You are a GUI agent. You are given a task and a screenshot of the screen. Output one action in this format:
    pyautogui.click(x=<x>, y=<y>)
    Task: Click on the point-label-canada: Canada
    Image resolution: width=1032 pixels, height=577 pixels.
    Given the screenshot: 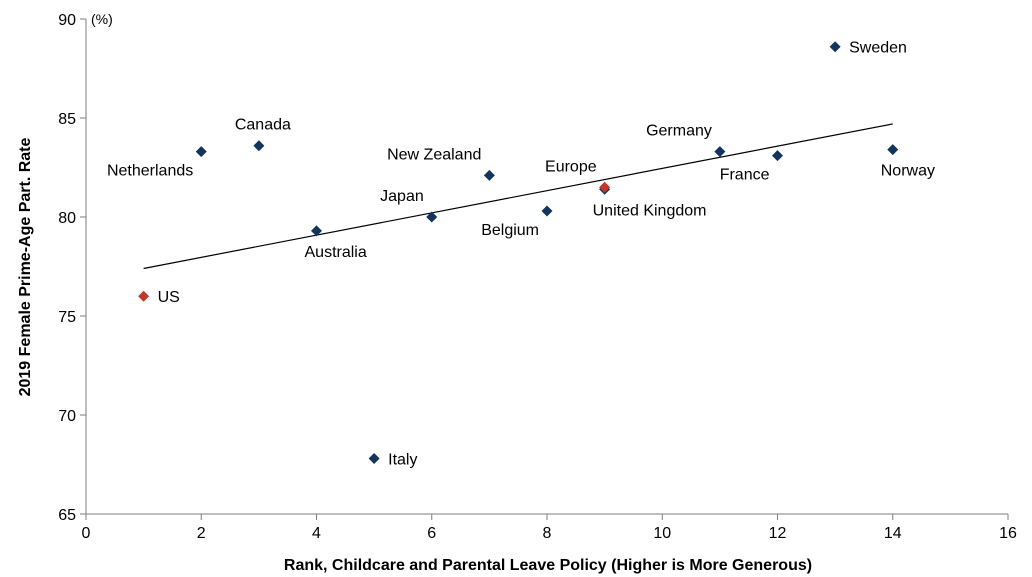 What is the action you would take?
    pyautogui.click(x=263, y=125)
    